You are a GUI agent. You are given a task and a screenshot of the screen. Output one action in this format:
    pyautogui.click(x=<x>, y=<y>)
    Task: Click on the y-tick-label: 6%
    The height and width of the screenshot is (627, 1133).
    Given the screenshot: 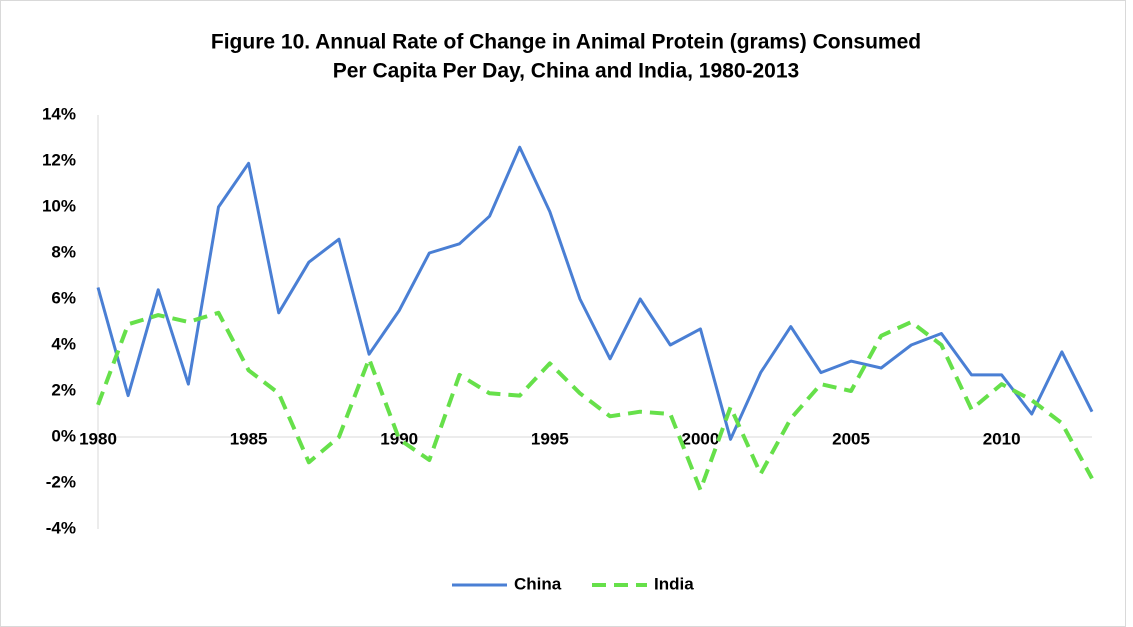 What is the action you would take?
    pyautogui.click(x=63, y=297)
    